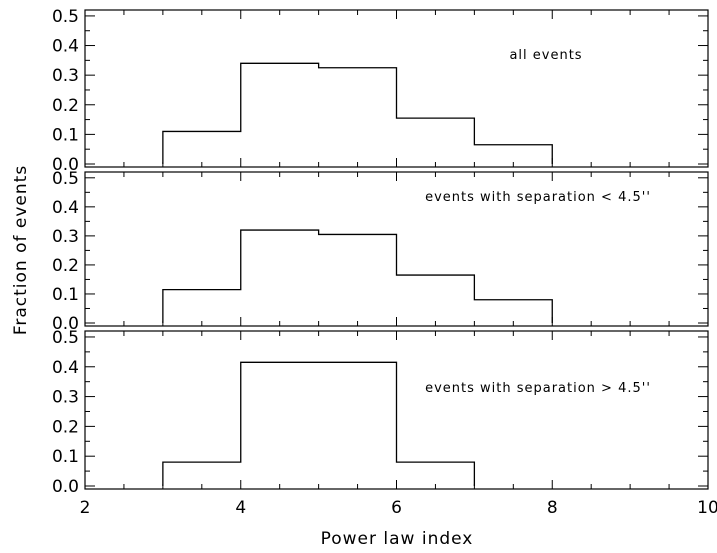  Describe the element at coordinates (707, 508) in the screenshot. I see `x-tick-label: 10` at that location.